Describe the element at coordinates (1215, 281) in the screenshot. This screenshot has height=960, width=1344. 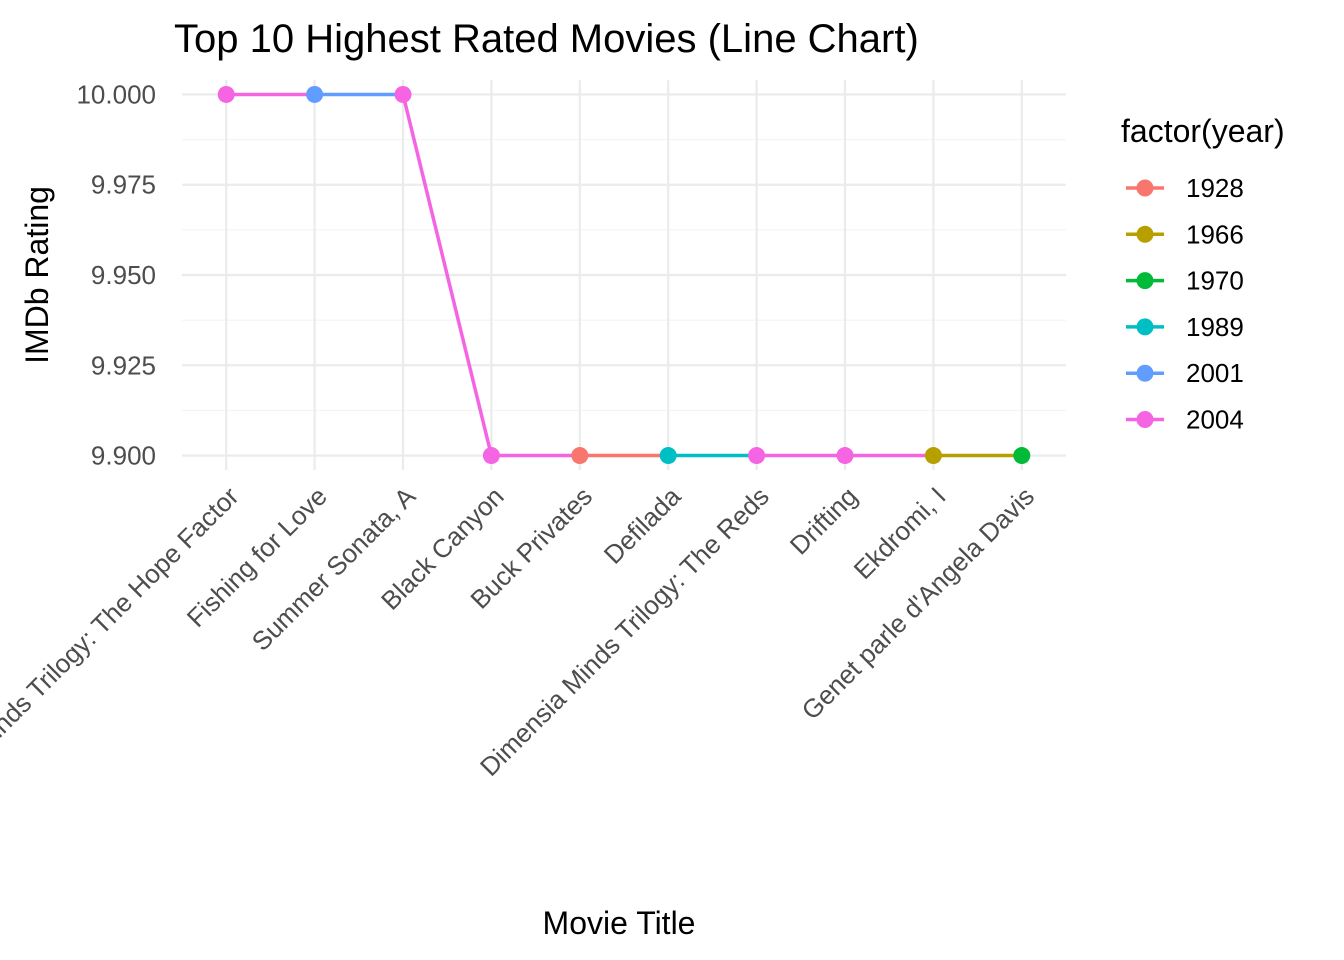
I see `legend-label: 1970` at that location.